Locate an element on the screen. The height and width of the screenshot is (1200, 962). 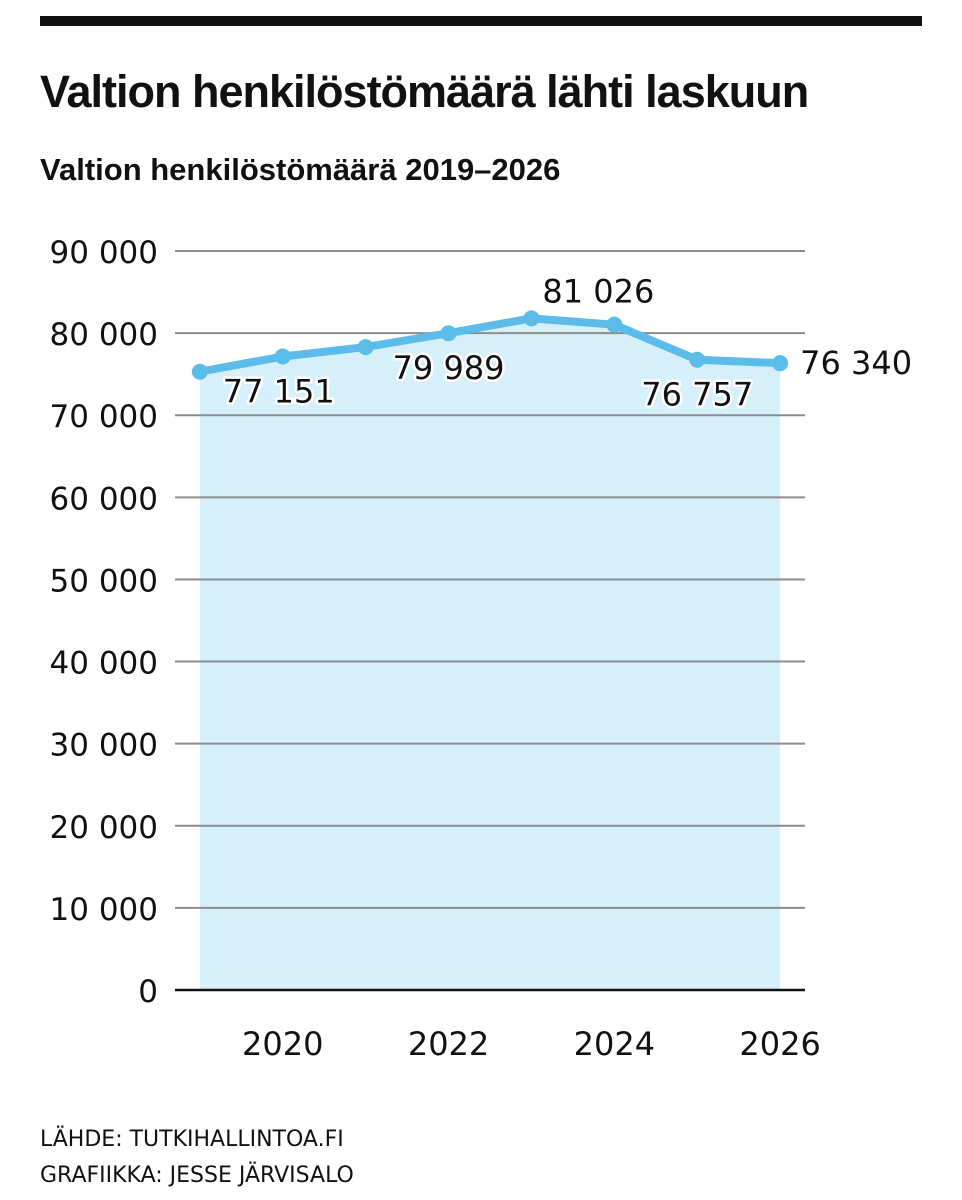
y-tick-label: 30 000 is located at coordinates (104, 746).